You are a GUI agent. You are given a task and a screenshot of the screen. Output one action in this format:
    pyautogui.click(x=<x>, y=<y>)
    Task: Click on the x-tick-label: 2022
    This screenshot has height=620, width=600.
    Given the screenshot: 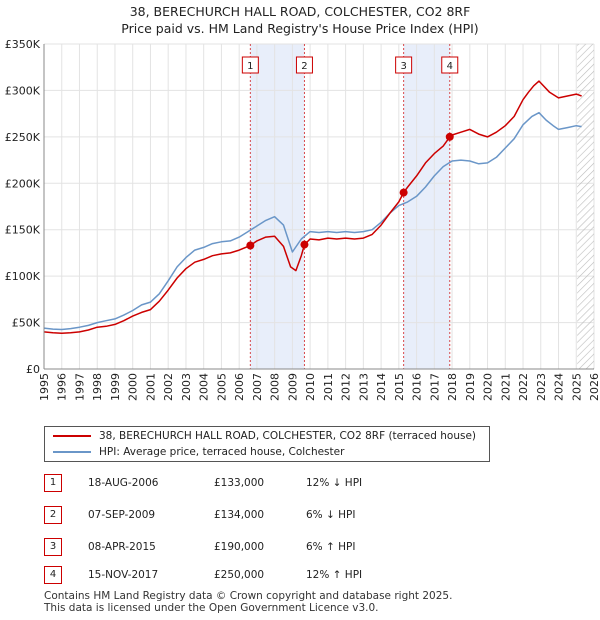 What is the action you would take?
    pyautogui.click(x=523, y=387)
    